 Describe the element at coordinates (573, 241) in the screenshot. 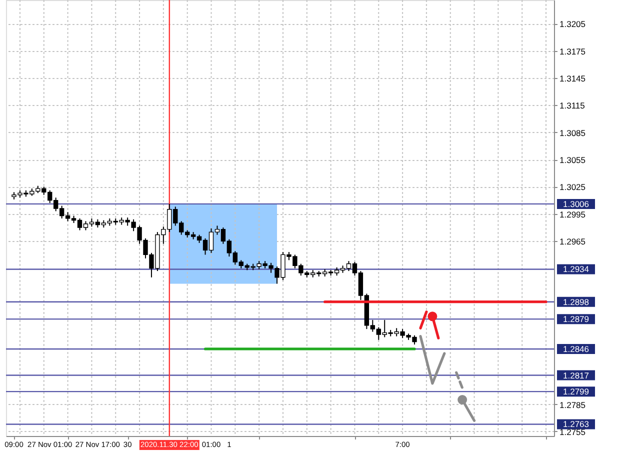

I see `y-tick-label: 1.2965` at that location.